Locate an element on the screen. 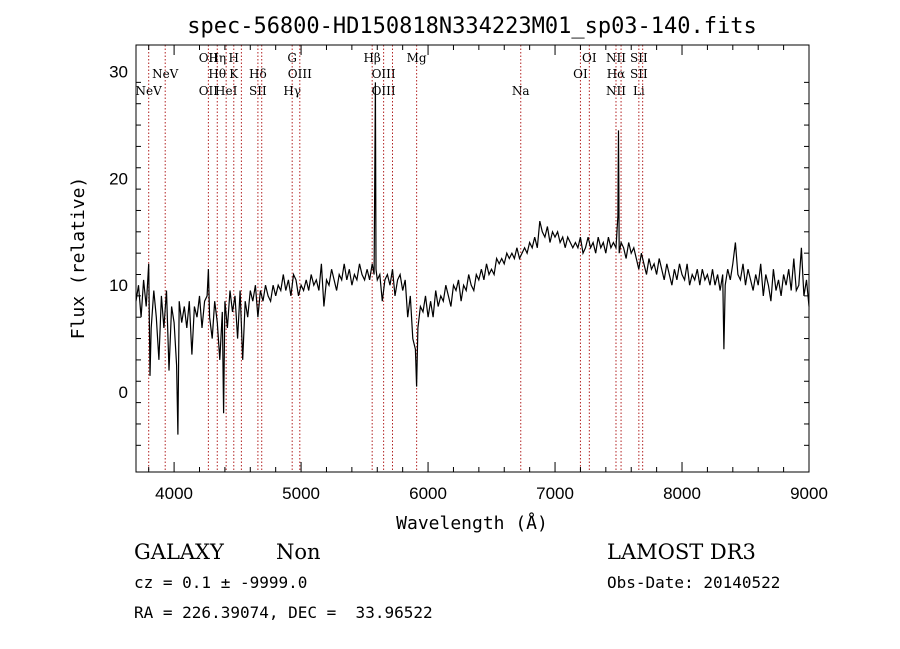 The height and width of the screenshot is (649, 900). line-label: Hα is located at coordinates (616, 74).